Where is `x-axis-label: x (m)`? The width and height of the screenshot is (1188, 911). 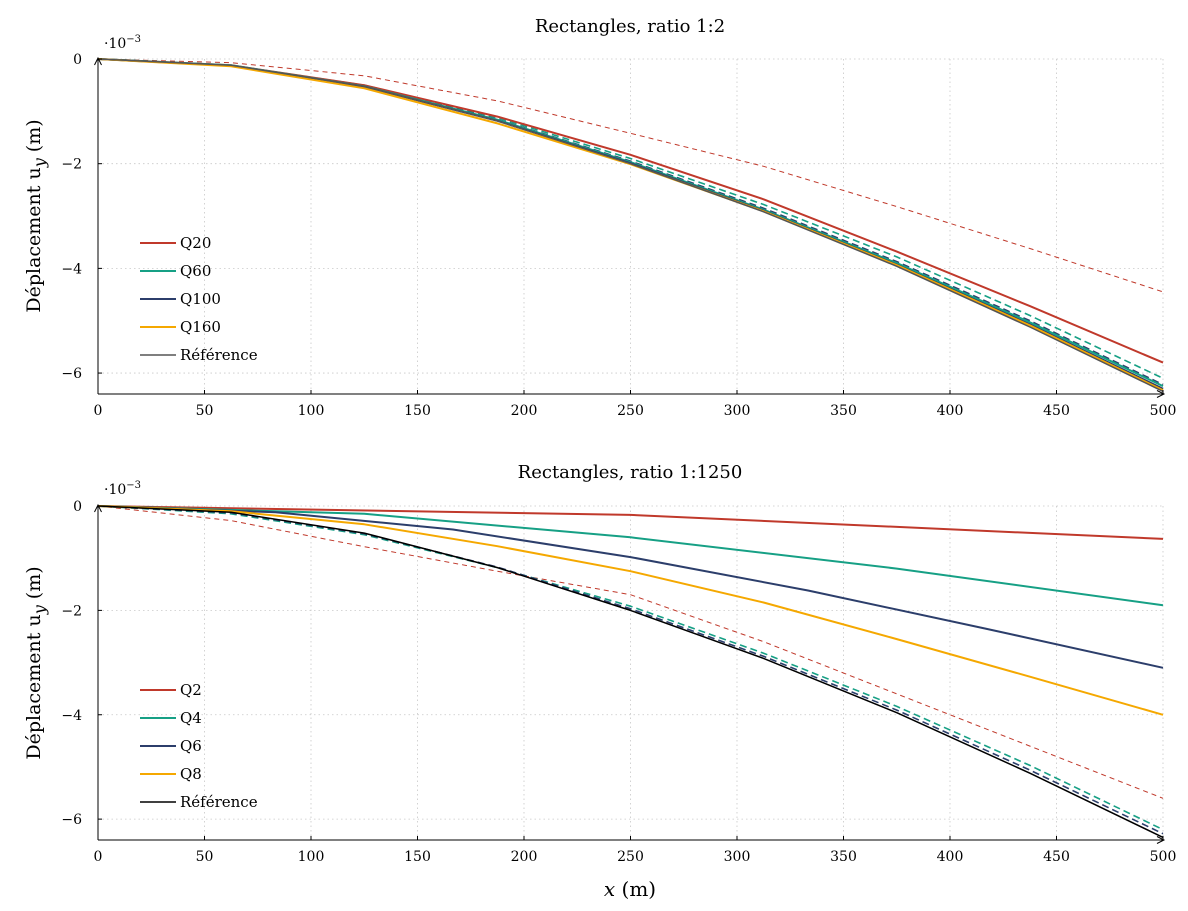 x-axis-label: x (m) is located at coordinates (630, 889).